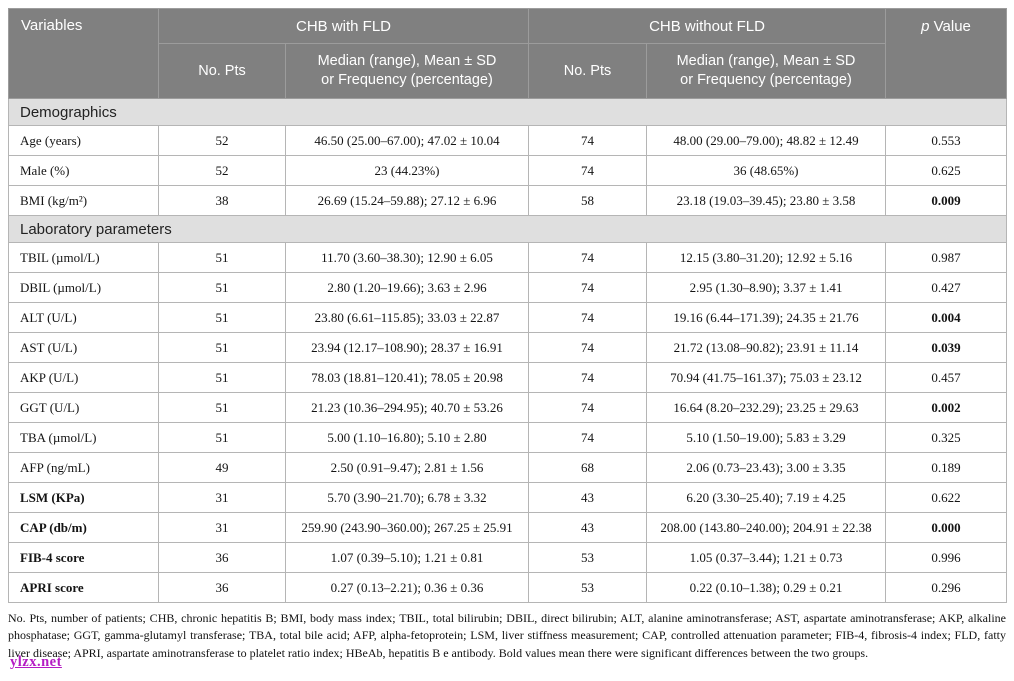 This screenshot has height=681, width=1014. Describe the element at coordinates (407, 587) in the screenshot. I see `with-fld-value: 0.27 (0.13–2.21); 0.36 ± 0.36` at that location.